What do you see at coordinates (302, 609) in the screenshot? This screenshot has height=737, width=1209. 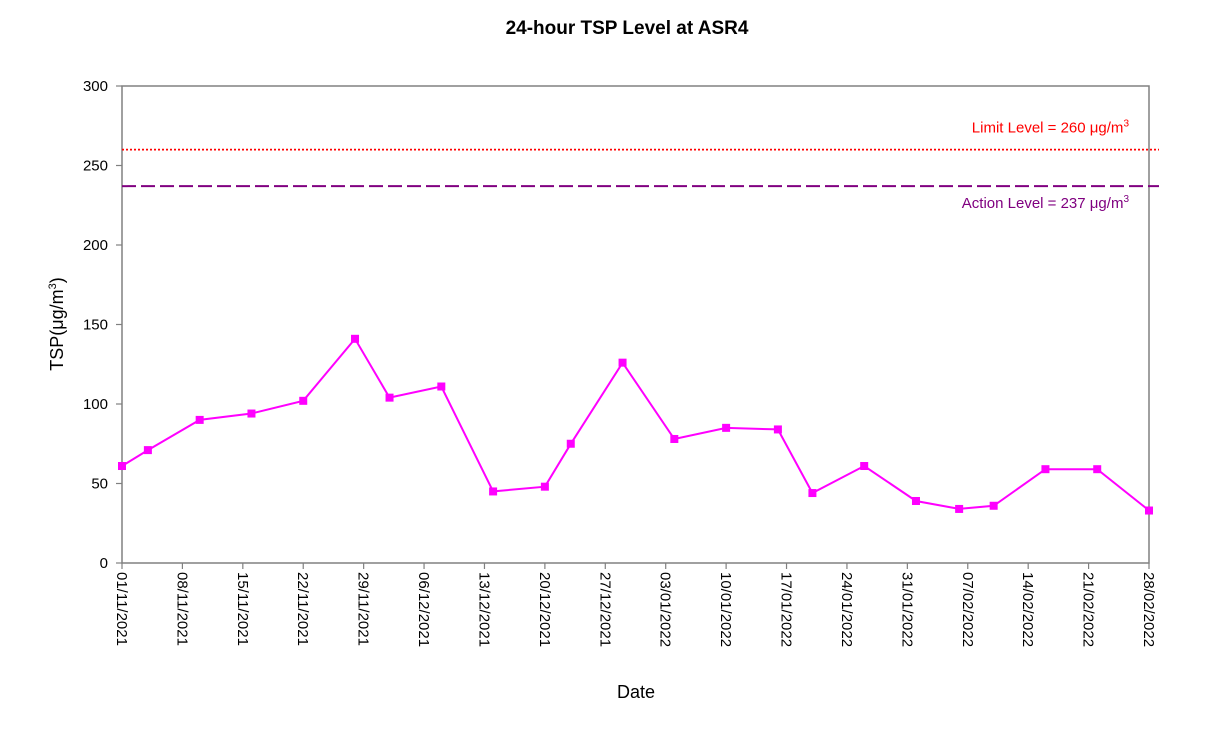 I see `x-tick-label: 22/11/2021` at bounding box center [302, 609].